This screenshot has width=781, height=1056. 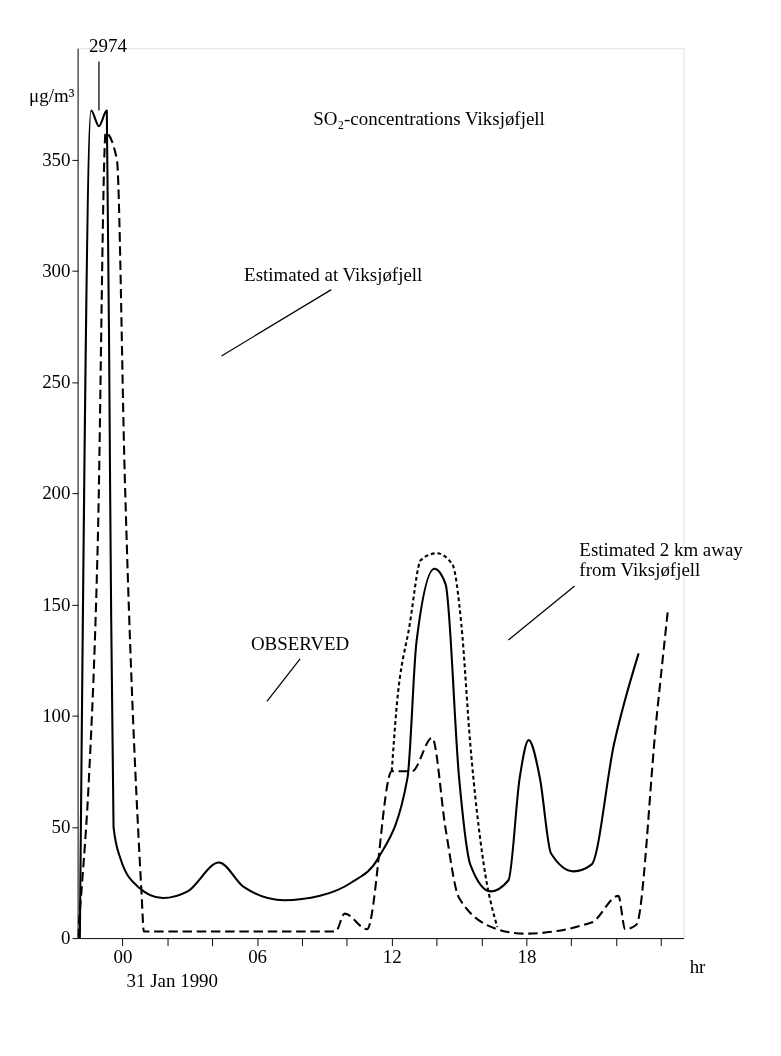 I want to click on x-tick-label: 06, so click(x=258, y=957).